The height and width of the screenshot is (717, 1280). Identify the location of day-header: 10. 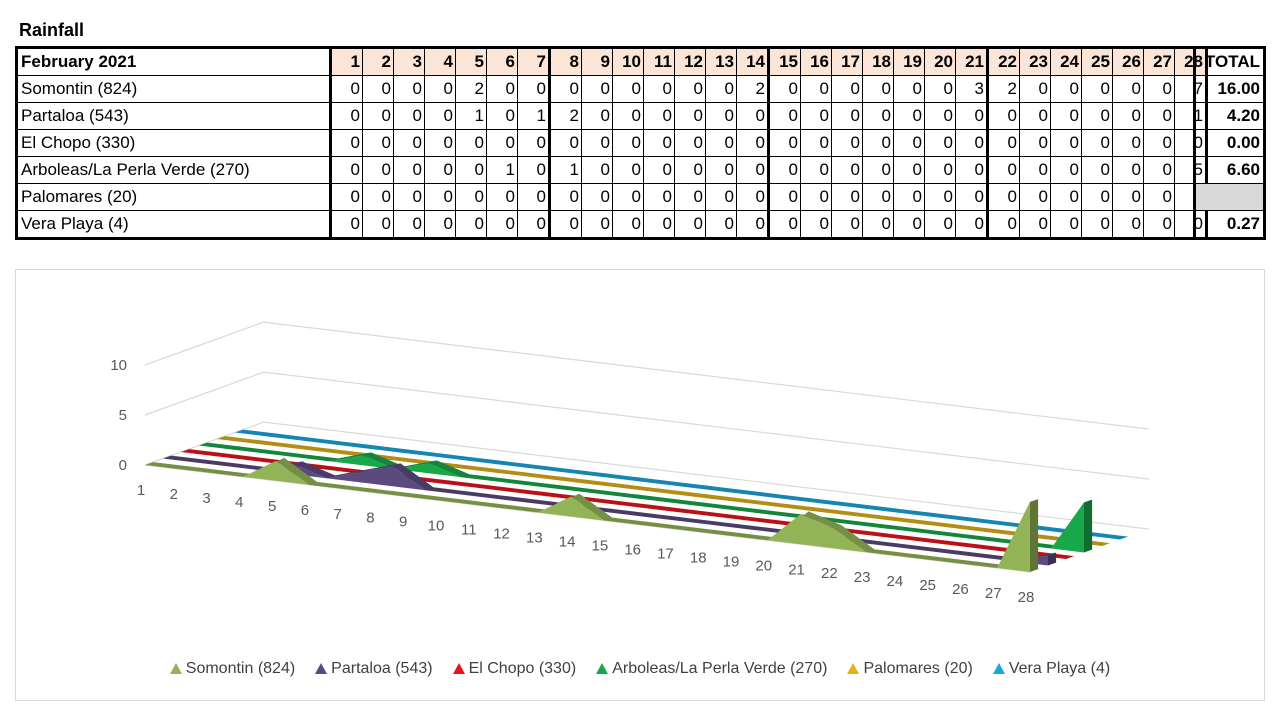
(628, 61).